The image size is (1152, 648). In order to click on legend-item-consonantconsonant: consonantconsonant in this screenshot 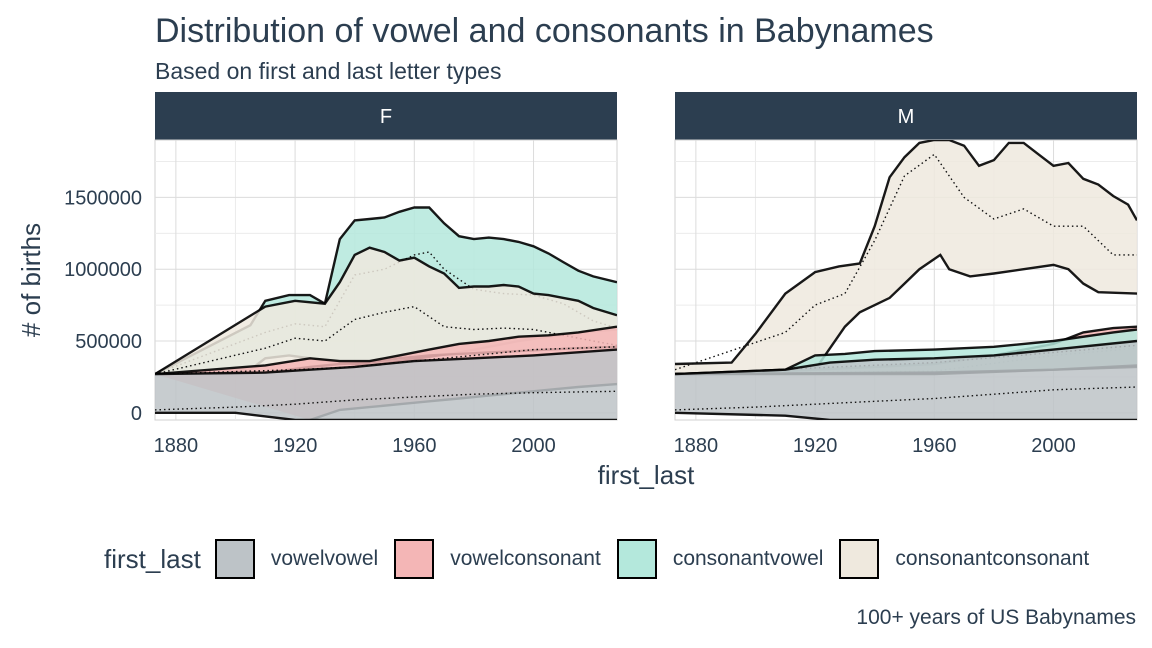, I will do `click(964, 559)`.